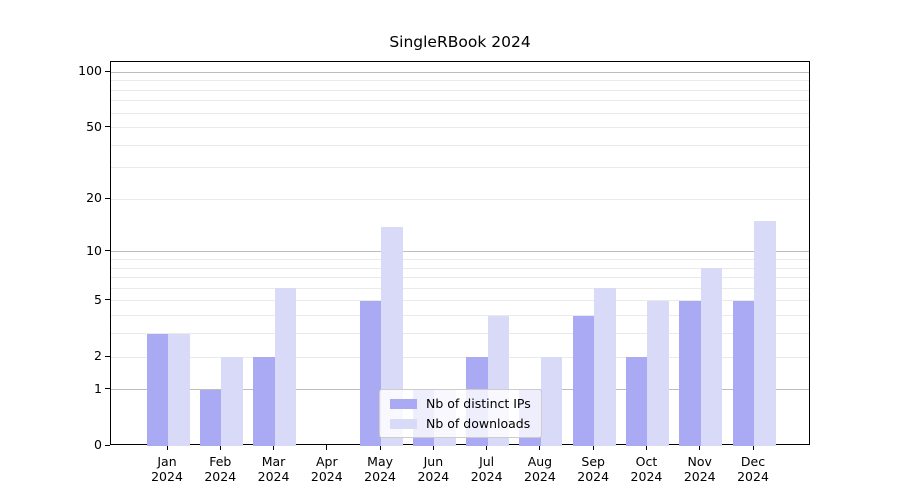  I want to click on y-tick-label: 10, so click(94, 250).